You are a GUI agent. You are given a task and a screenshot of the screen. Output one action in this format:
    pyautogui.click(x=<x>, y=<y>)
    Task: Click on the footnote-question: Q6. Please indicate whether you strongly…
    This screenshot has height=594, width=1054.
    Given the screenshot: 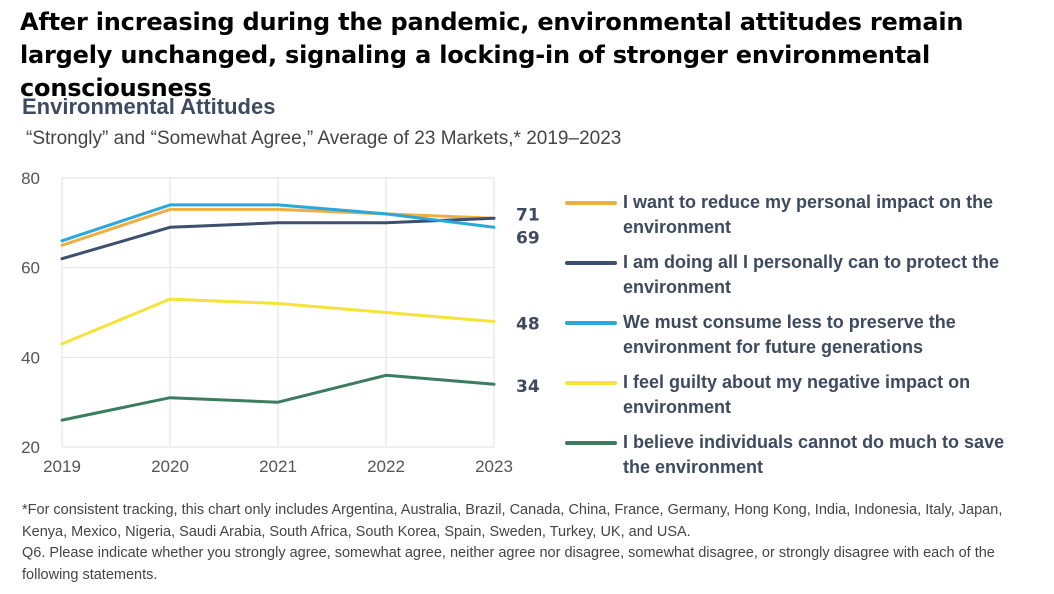 What is the action you would take?
    pyautogui.click(x=508, y=564)
    